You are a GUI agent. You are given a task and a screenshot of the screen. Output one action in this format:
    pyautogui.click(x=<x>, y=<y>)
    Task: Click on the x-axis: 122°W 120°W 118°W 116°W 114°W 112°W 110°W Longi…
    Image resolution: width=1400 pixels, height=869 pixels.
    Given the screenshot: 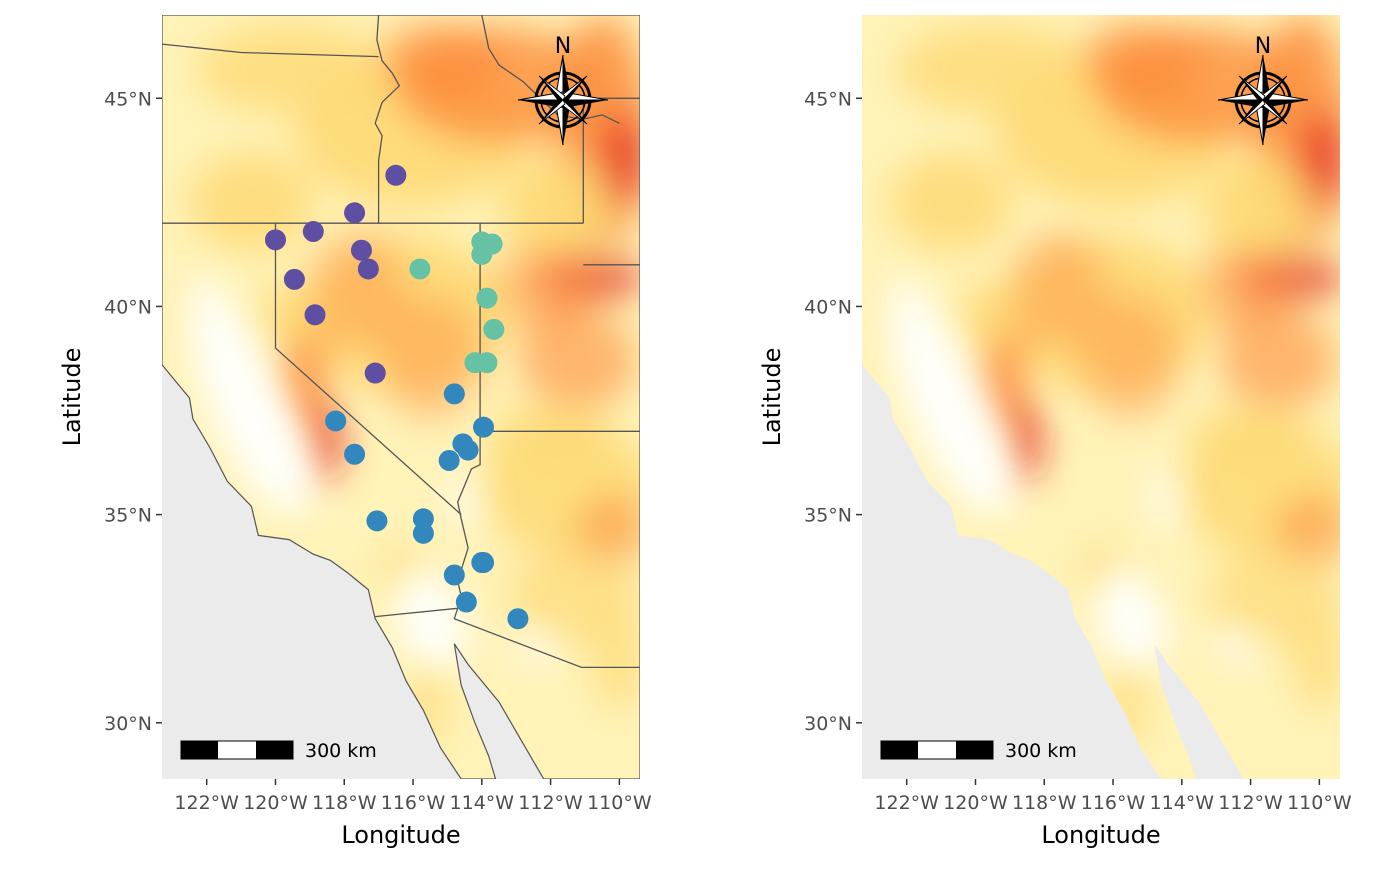 What is the action you would take?
    pyautogui.click(x=1113, y=814)
    